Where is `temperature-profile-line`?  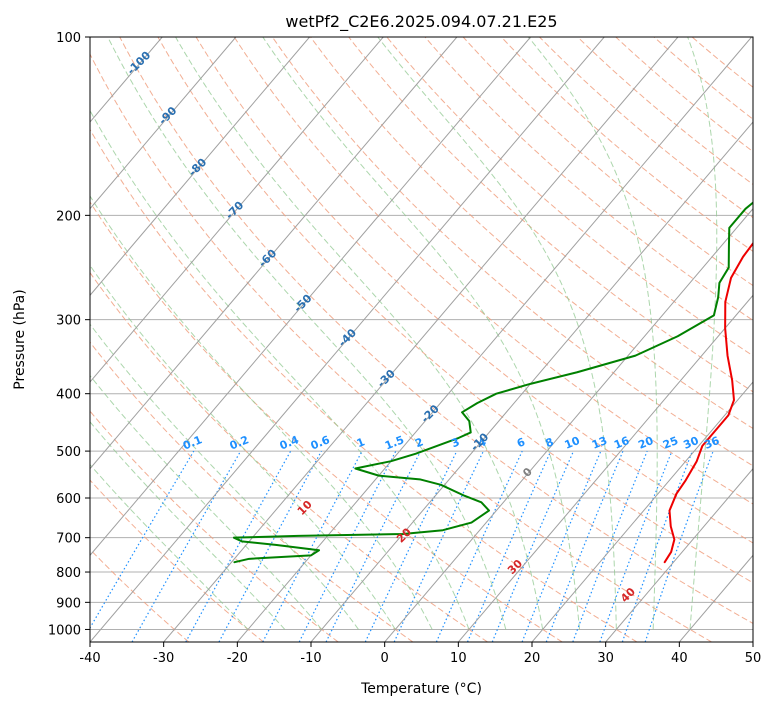 temperature-profile-line is located at coordinates (708, 402).